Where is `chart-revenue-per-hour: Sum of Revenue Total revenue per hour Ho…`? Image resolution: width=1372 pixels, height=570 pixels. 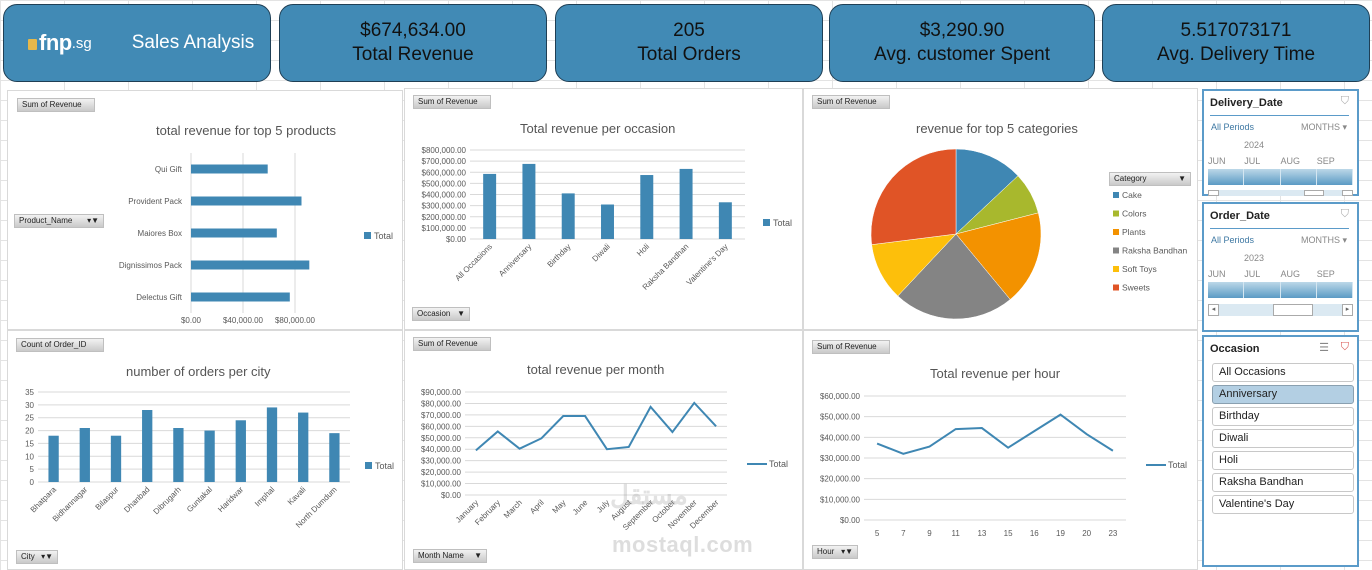 chart-revenue-per-hour: Sum of Revenue Total revenue per hour Ho… is located at coordinates (1000, 450).